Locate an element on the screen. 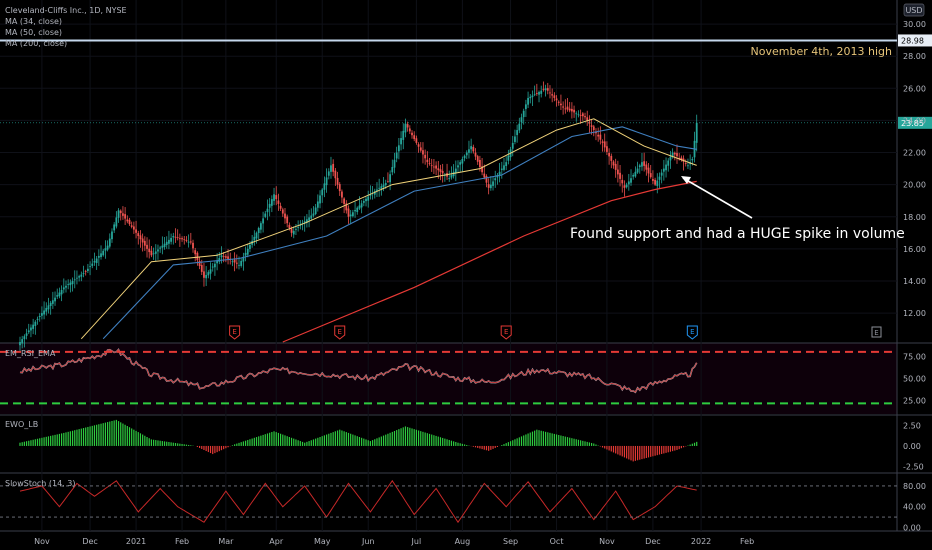  resistance-price-label: 28.98 is located at coordinates (912, 40).